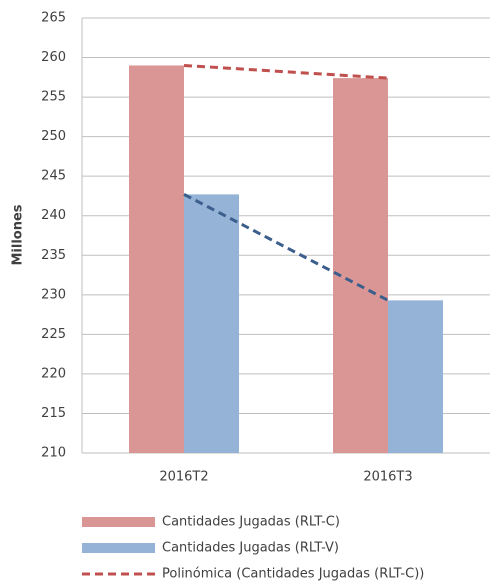  I want to click on y-tick-label: 245, so click(53, 176).